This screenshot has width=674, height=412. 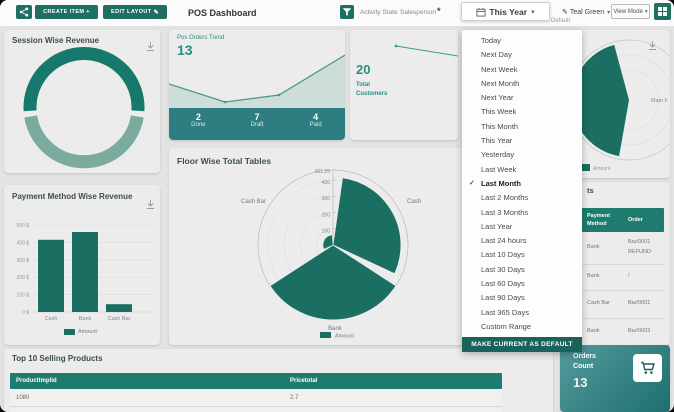 What do you see at coordinates (119, 308) in the screenshot?
I see `bar-cash-bar` at bounding box center [119, 308].